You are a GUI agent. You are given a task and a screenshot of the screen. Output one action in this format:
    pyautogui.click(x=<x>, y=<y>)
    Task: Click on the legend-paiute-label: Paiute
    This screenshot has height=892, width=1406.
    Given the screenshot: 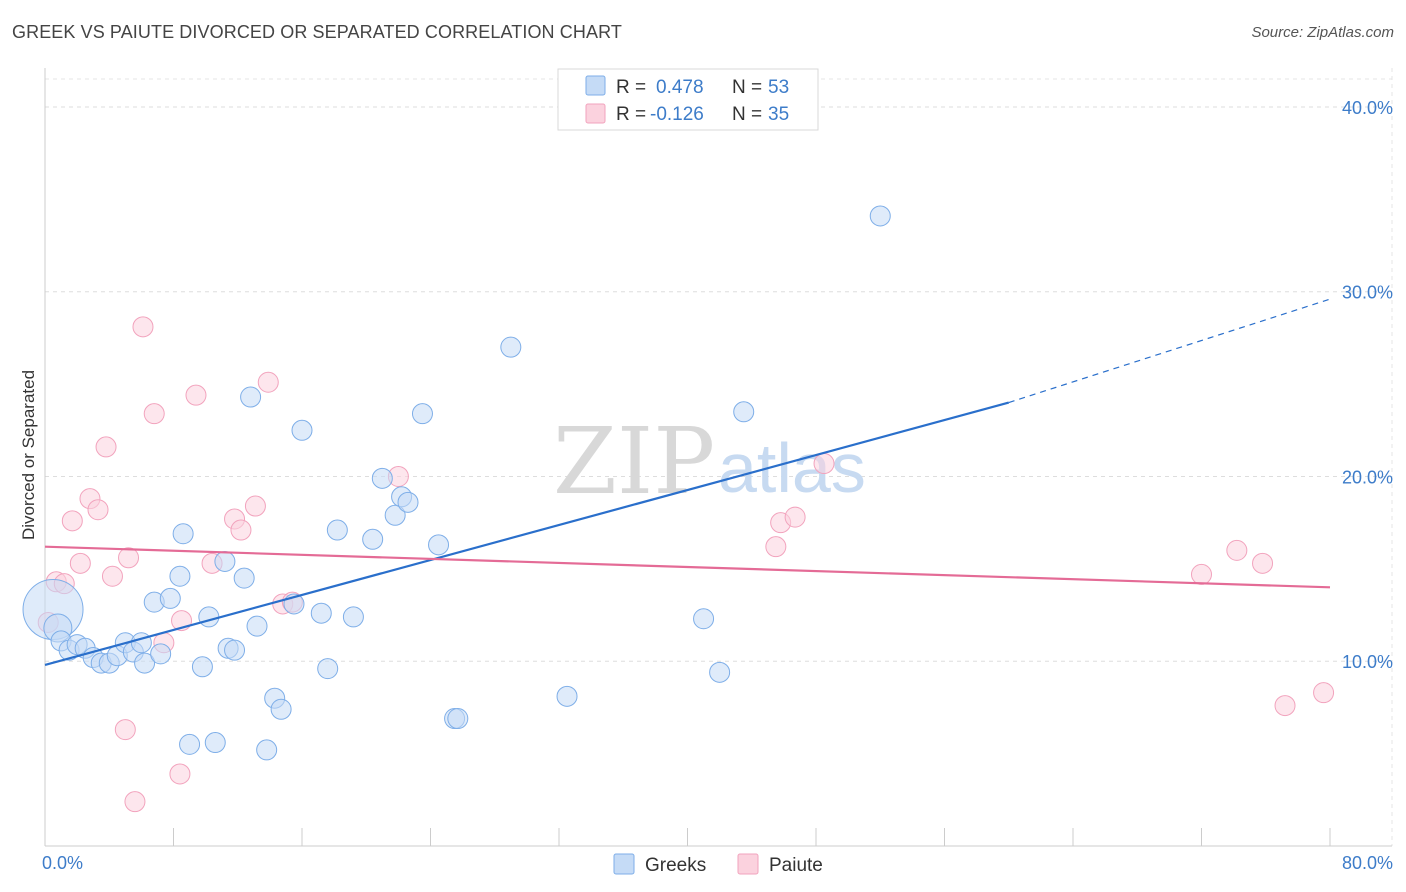 What is the action you would take?
    pyautogui.click(x=796, y=865)
    